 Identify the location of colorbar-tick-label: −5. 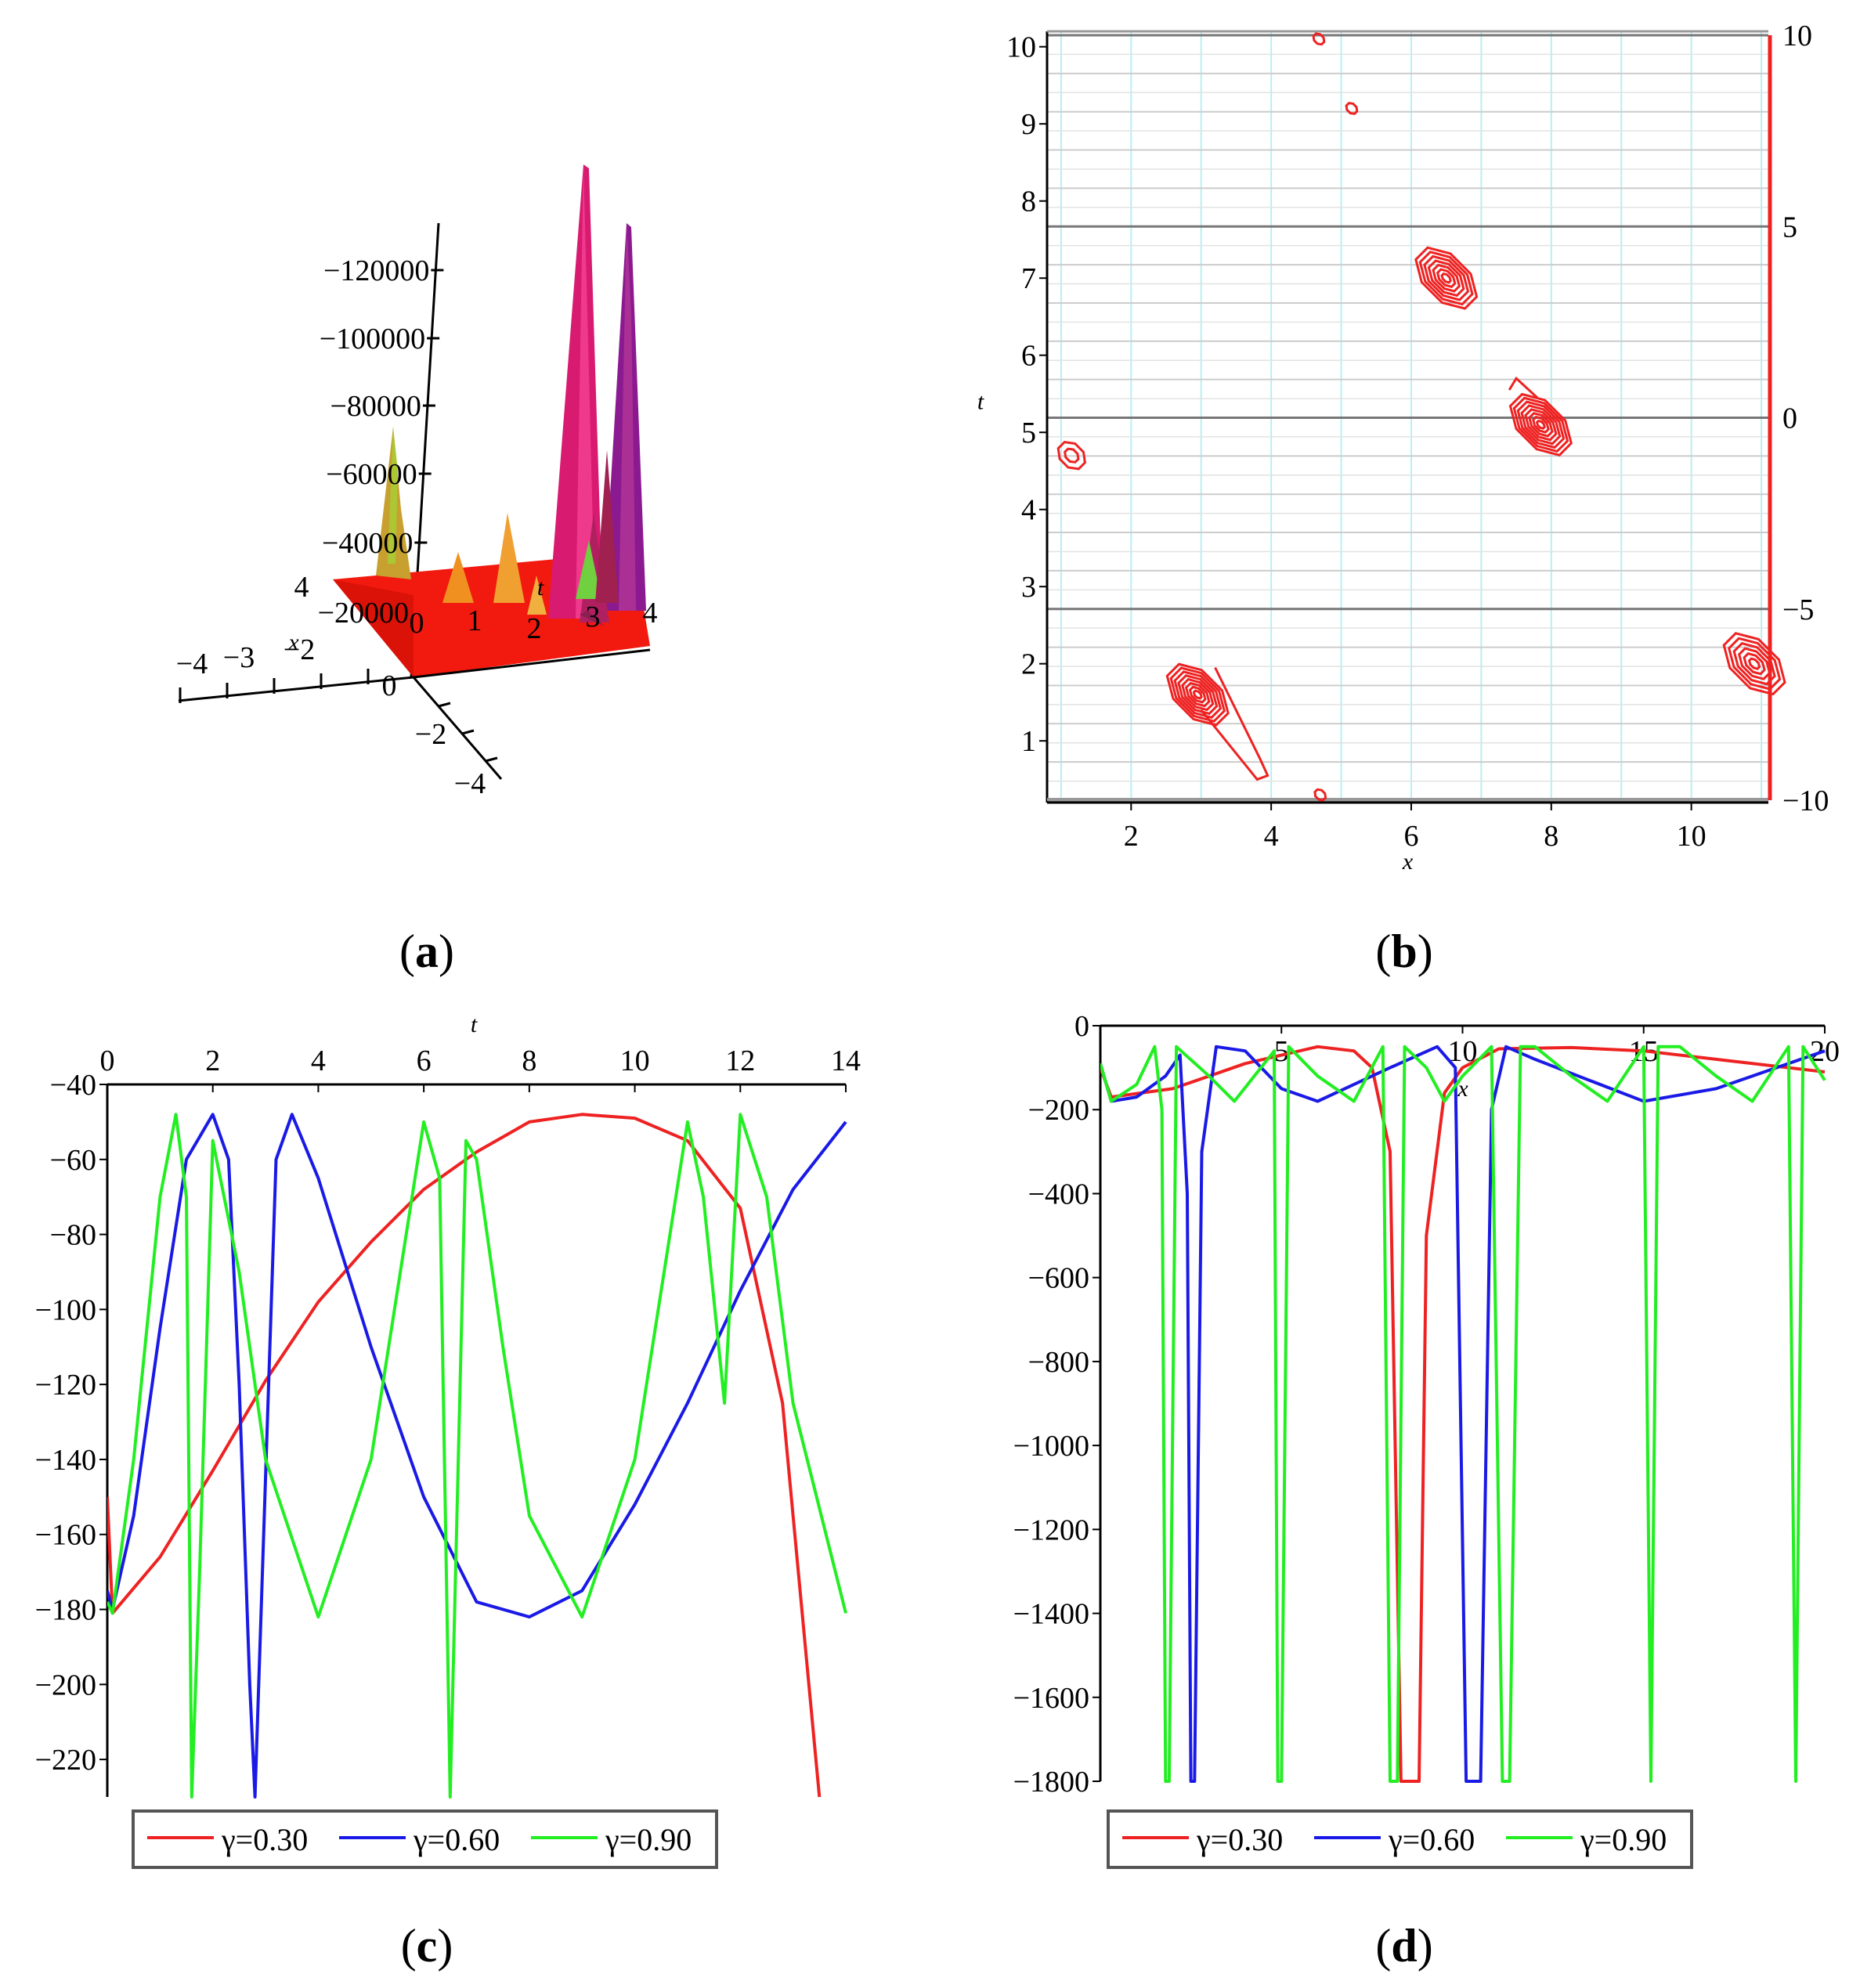
(1798, 610).